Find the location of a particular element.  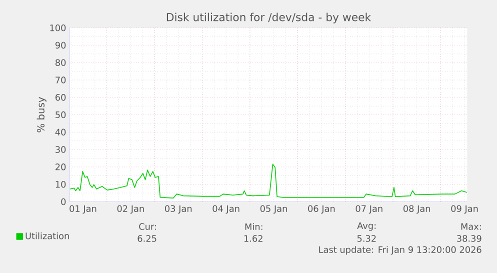

y-tick-label: 90 is located at coordinates (60, 45).